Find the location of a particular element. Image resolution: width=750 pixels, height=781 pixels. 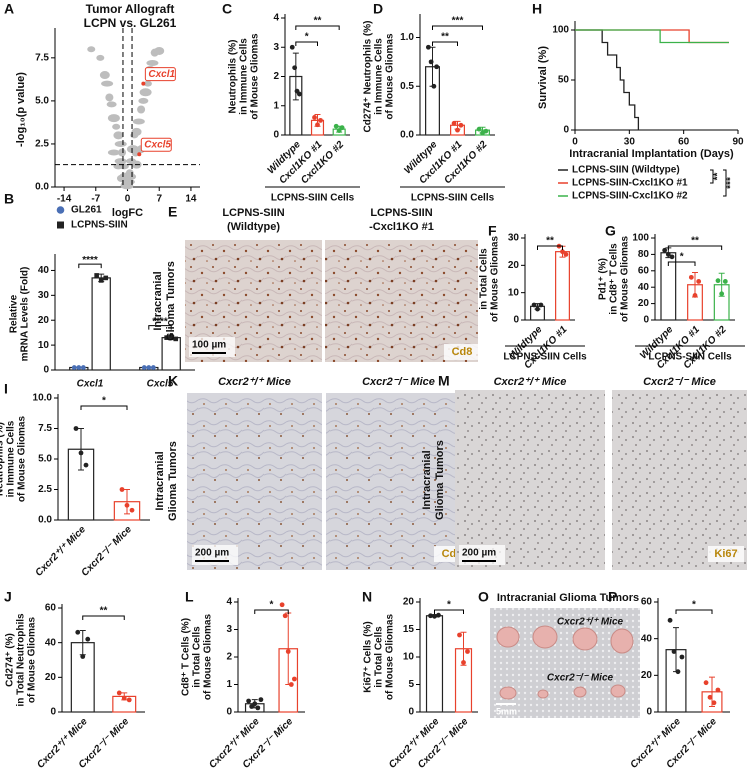

y-tick-label: 0.0 is located at coordinates (407, 135).